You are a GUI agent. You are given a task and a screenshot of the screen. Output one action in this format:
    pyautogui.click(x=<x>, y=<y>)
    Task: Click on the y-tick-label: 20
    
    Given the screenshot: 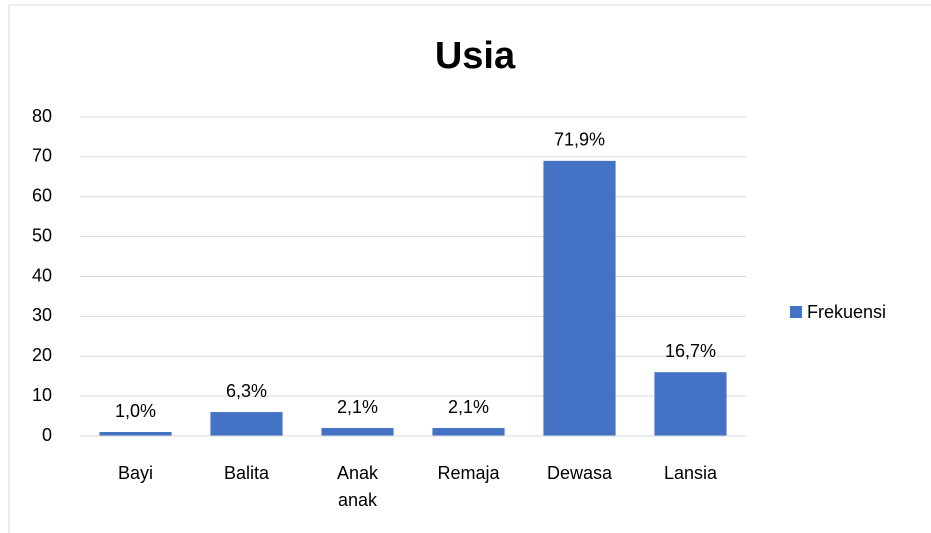 What is the action you would take?
    pyautogui.click(x=42, y=355)
    